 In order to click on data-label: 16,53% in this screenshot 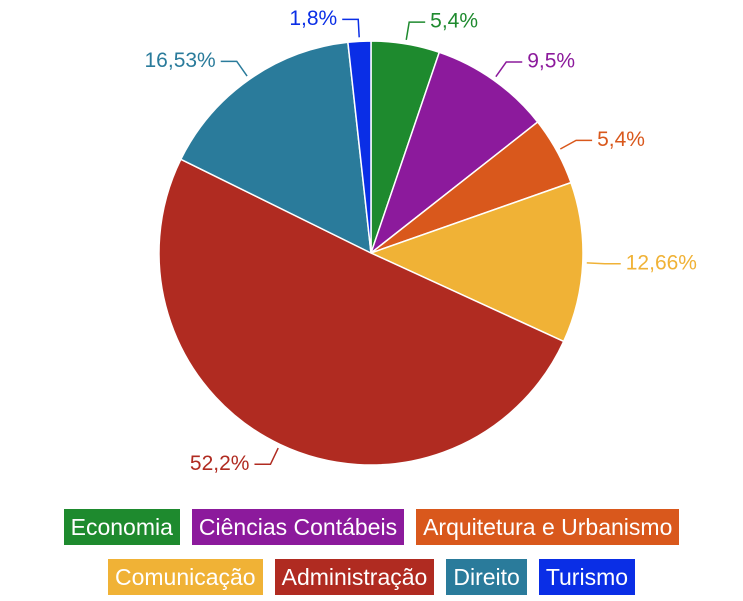, I will do `click(180, 60)`.